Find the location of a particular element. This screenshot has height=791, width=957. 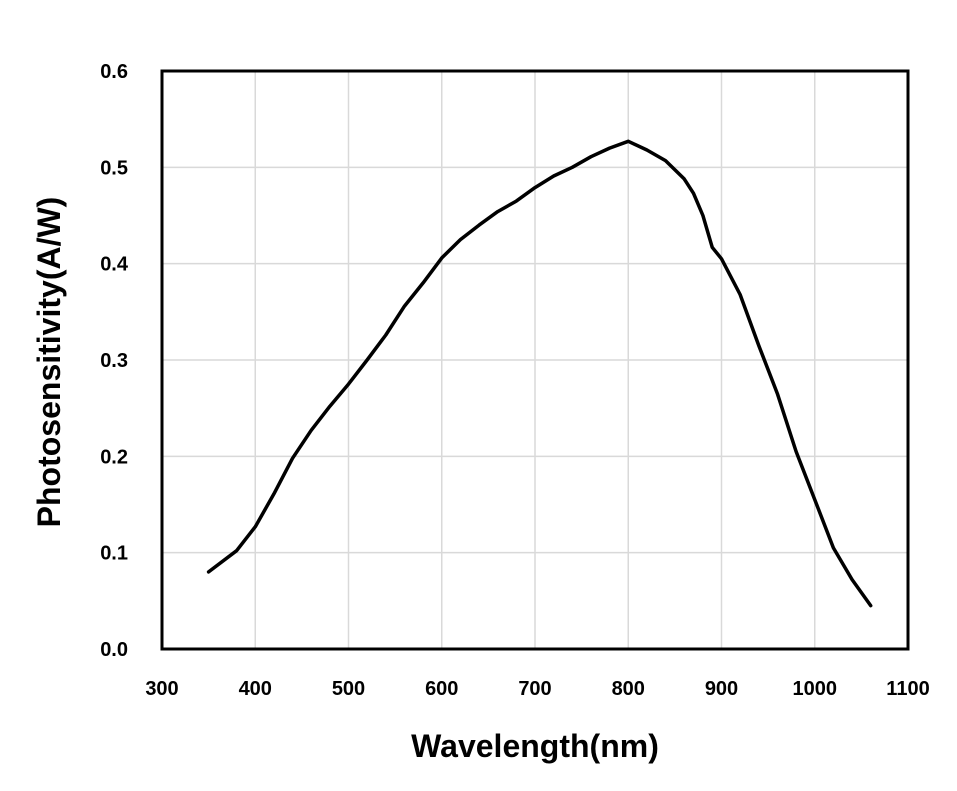

y-tick-label: 0.0 is located at coordinates (114, 650).